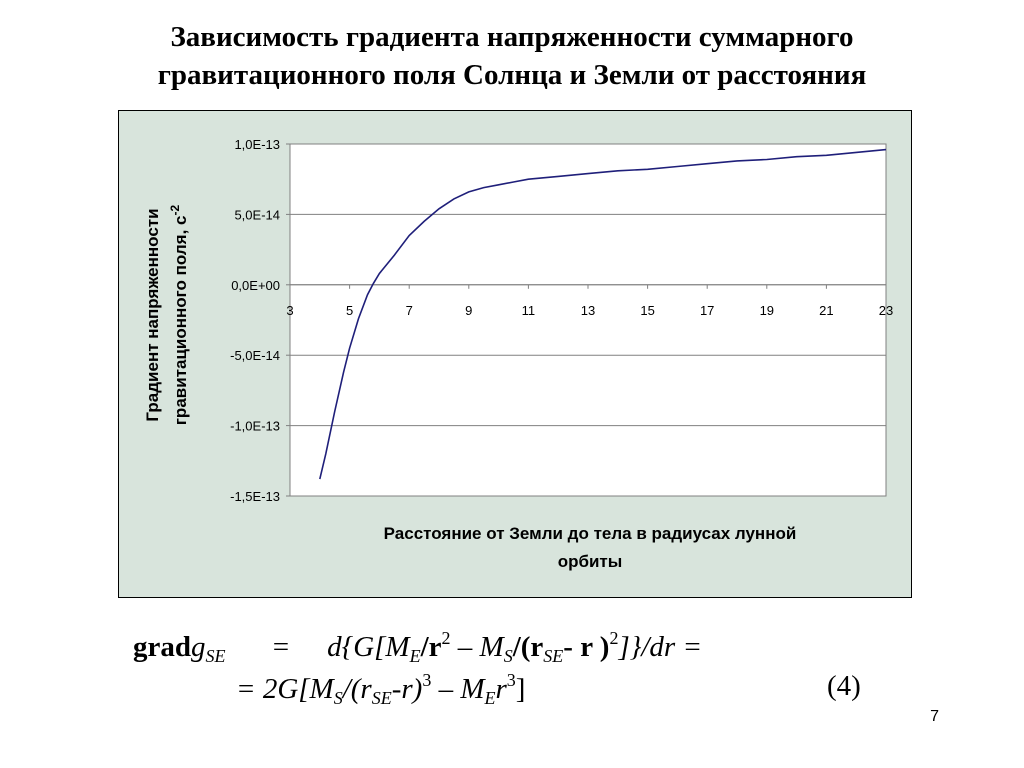  What do you see at coordinates (647, 310) in the screenshot?
I see `x-tick-label: 15` at bounding box center [647, 310].